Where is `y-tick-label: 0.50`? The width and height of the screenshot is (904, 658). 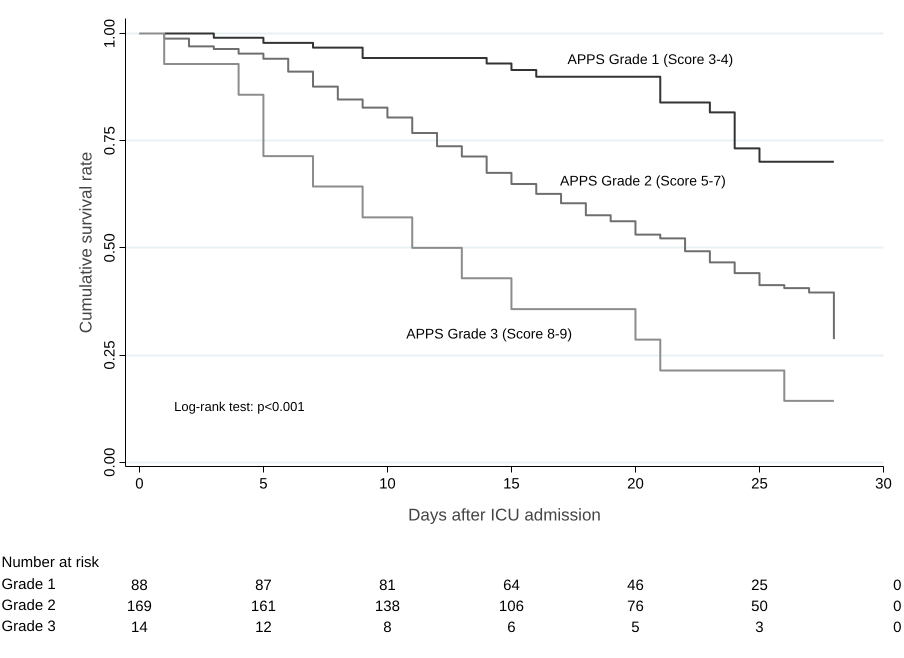 y-tick-label: 0.50 is located at coordinates (110, 247).